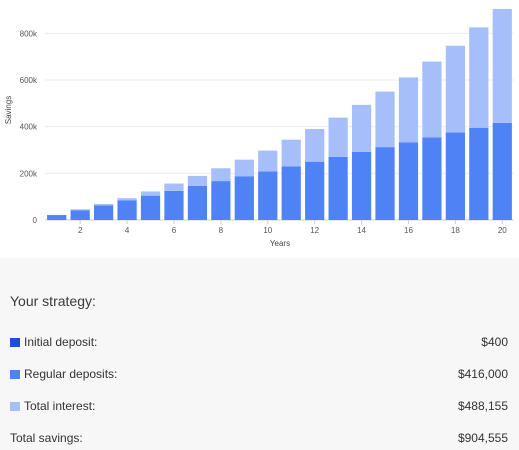 This screenshot has height=450, width=519. What do you see at coordinates (61, 342) in the screenshot?
I see `initial-deposit-label: Initial deposit:` at bounding box center [61, 342].